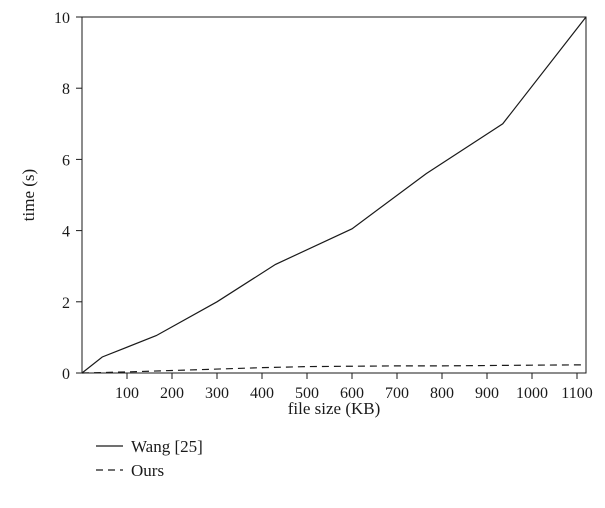  I want to click on y-tick-label: 6, so click(66, 160).